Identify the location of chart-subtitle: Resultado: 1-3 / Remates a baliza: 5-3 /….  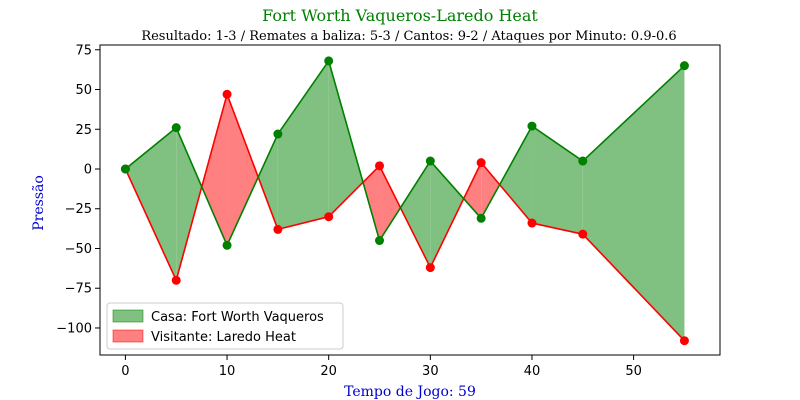
(408, 36).